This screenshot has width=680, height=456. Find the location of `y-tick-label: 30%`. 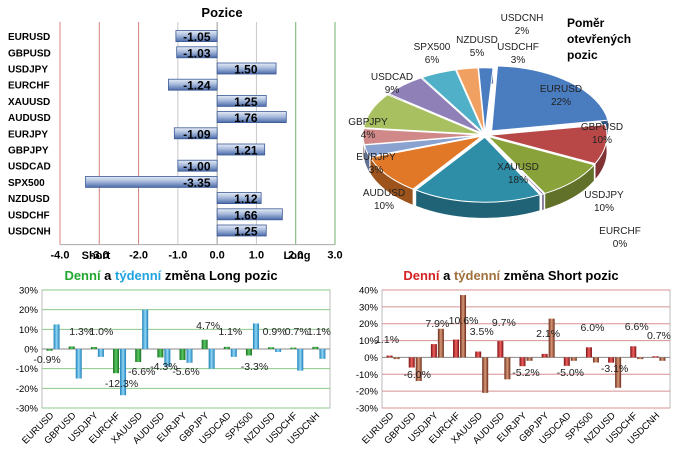

y-tick-label: 30% is located at coordinates (29, 291).